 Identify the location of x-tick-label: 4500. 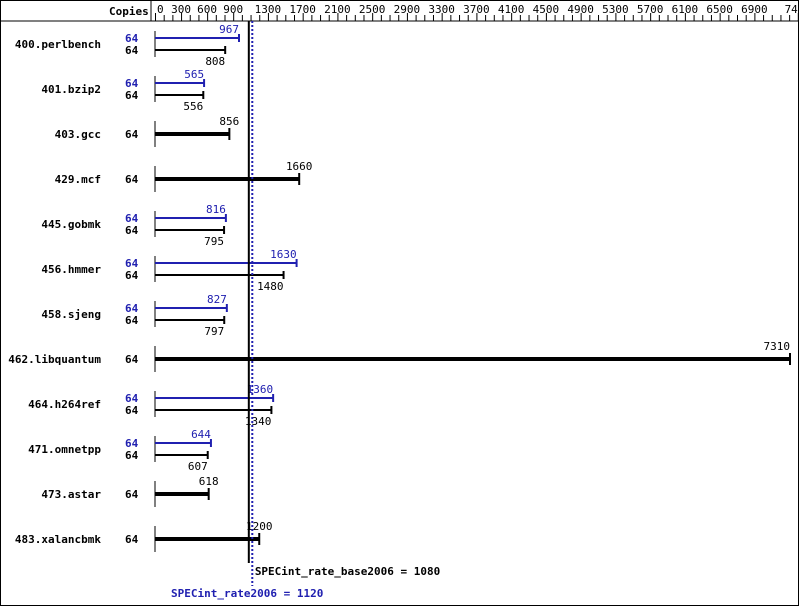
(546, 9).